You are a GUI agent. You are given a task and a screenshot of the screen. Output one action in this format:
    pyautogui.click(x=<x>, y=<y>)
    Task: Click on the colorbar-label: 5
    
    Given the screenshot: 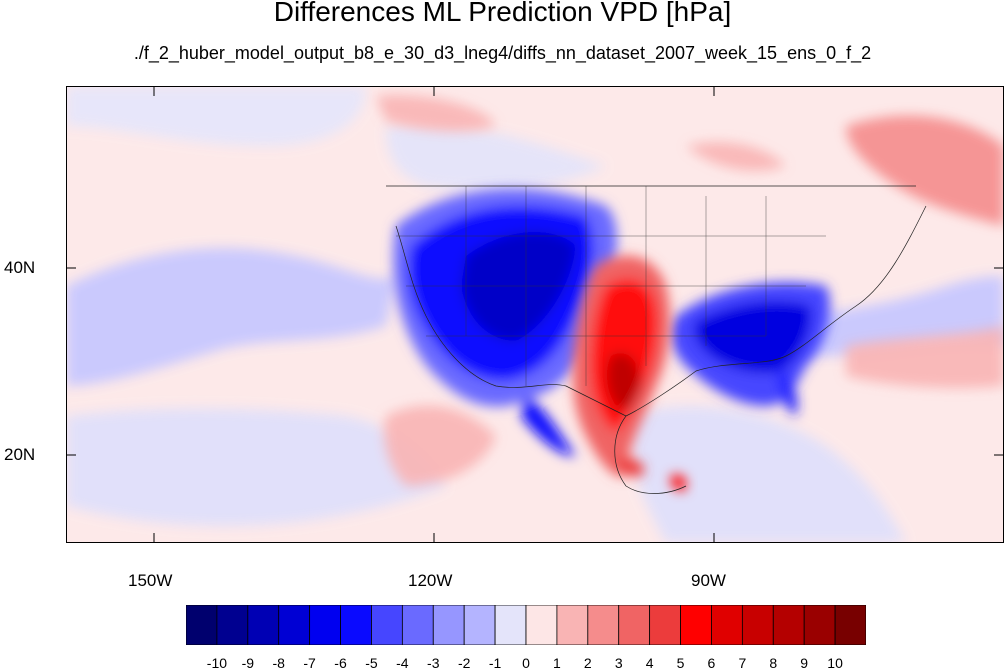 What is the action you would take?
    pyautogui.click(x=680, y=663)
    